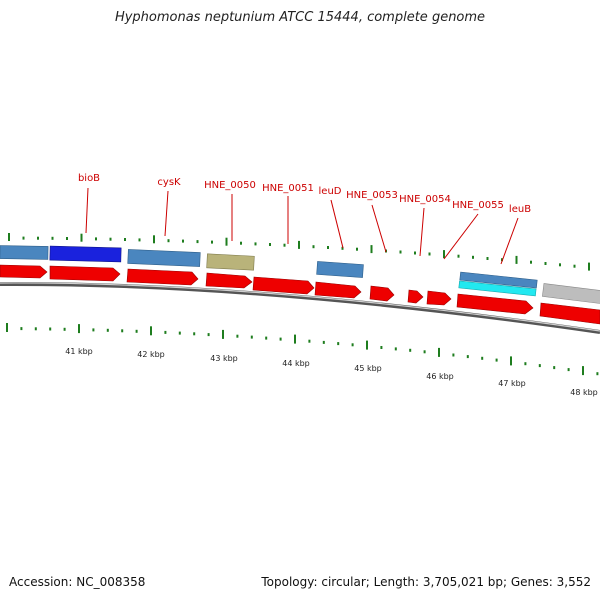  I want to click on gene-block-cysK, so click(164, 258).